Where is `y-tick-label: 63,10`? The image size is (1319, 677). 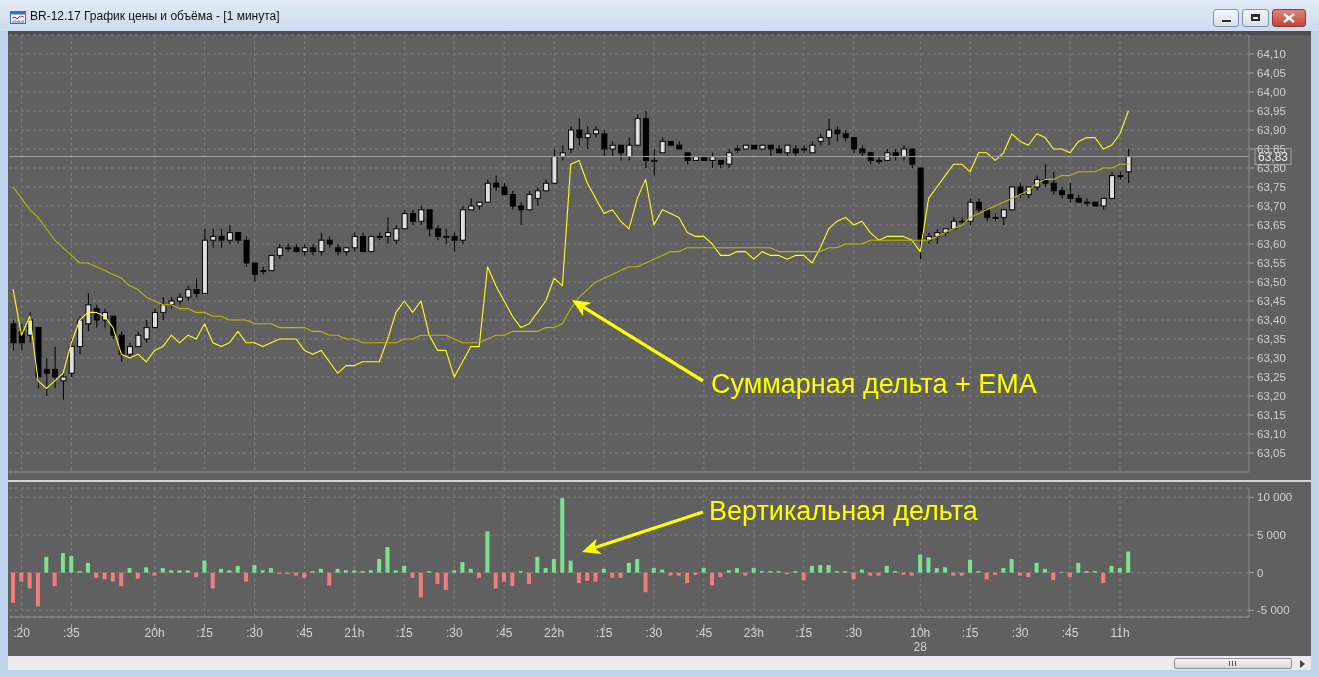 y-tick-label: 63,10 is located at coordinates (1271, 434).